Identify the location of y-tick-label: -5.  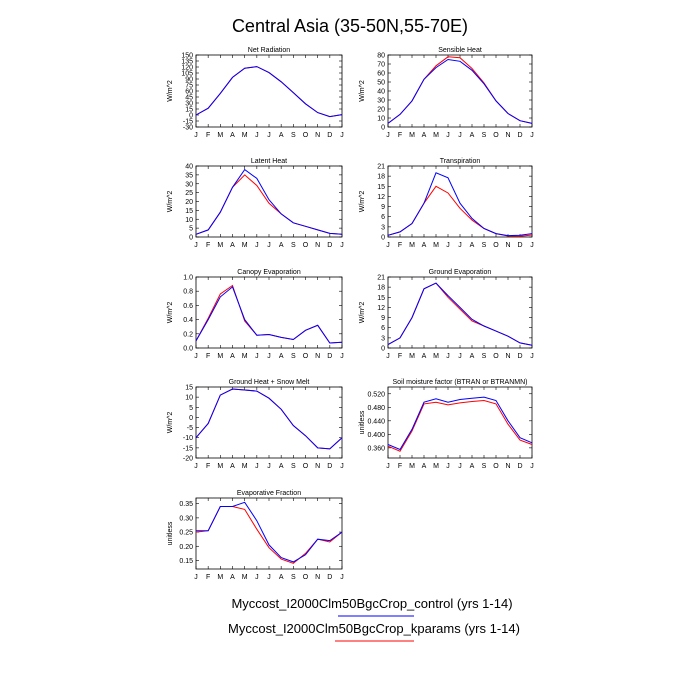
(190, 428).